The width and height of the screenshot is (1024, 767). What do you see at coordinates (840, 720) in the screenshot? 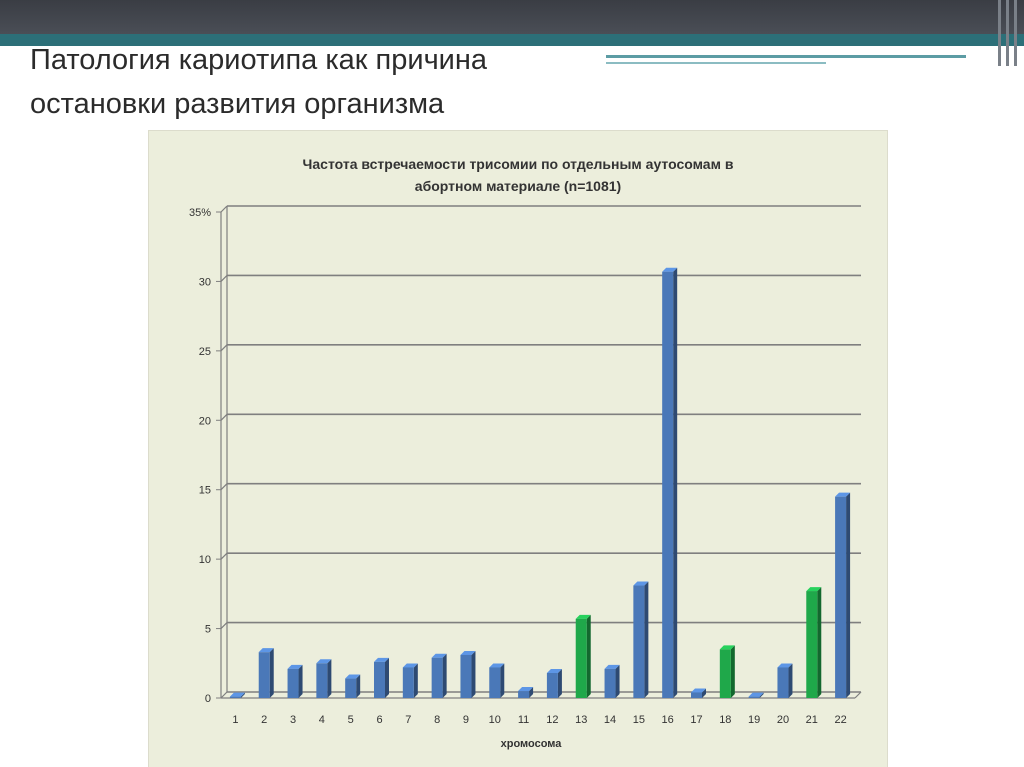
I see `x-tick-label: 22` at bounding box center [840, 720].